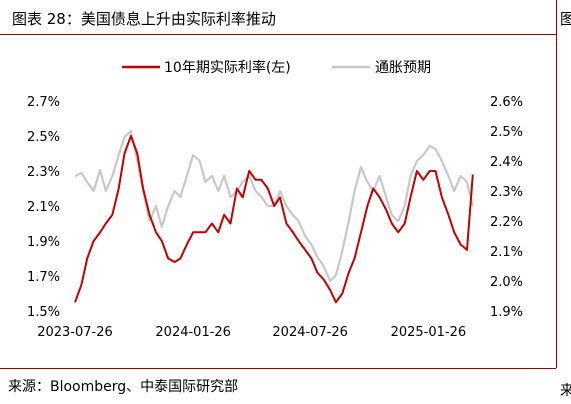  What do you see at coordinates (506, 282) in the screenshot?
I see `y-right-tick-label: 2.0%` at bounding box center [506, 282].